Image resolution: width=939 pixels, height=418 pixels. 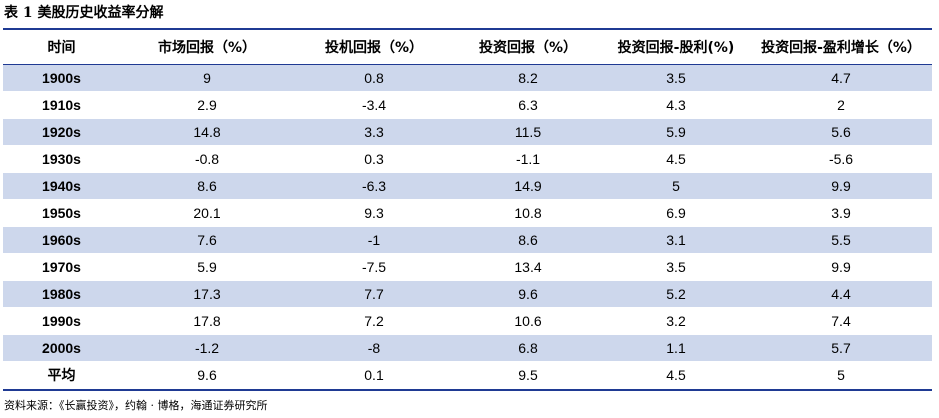 What do you see at coordinates (84, 13) in the screenshot?
I see `table-caption: 表 1 美股历史收益率分解` at bounding box center [84, 13].